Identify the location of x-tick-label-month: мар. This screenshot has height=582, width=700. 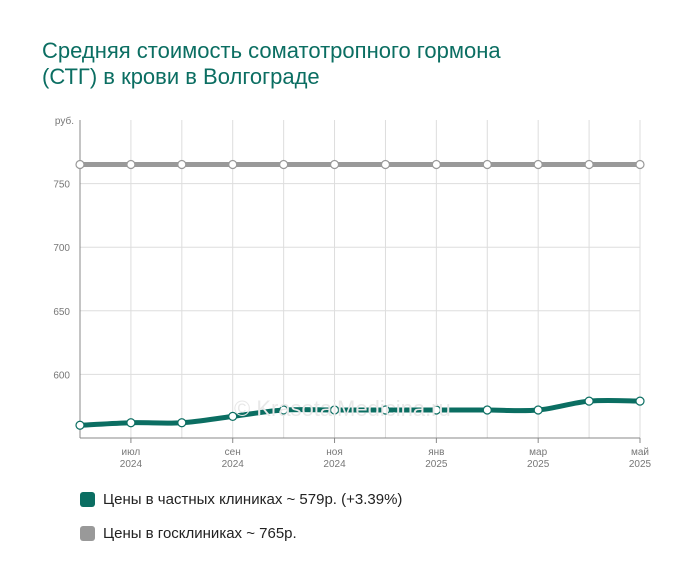
(538, 452).